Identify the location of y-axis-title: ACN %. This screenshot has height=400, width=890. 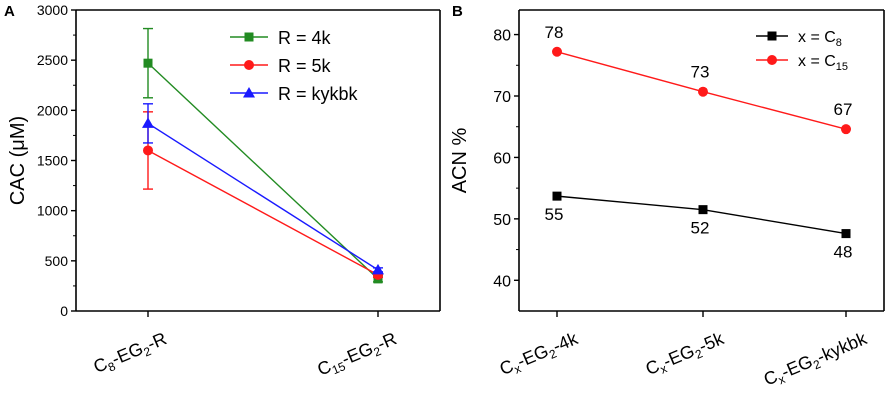
(460, 161).